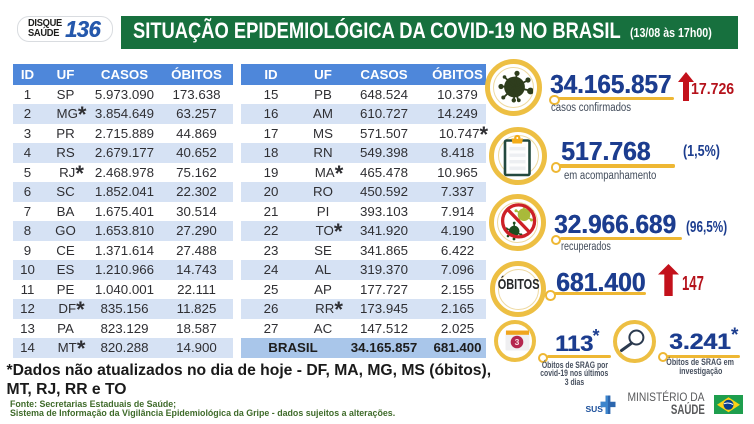 This screenshot has height=424, width=754. I want to click on svg-text: 3, so click(516, 342).